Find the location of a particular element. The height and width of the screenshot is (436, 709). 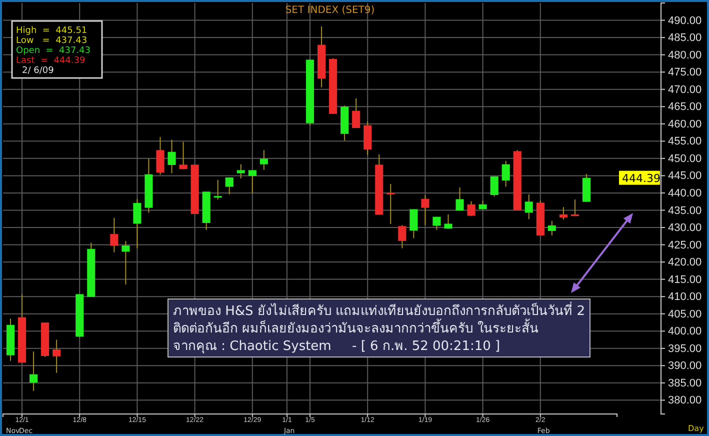

y-tick-label: 420.00 is located at coordinates (685, 262).